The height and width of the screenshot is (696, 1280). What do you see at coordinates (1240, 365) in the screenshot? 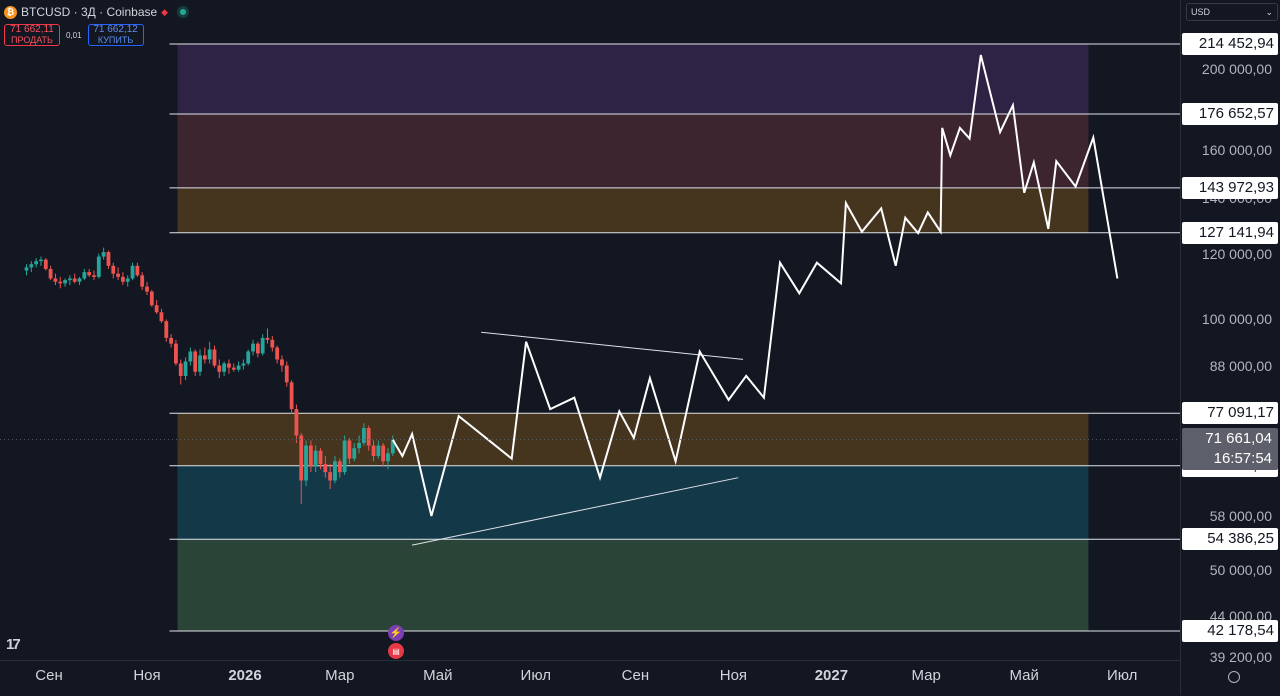
I see `y-tick-label: 88 000,00` at bounding box center [1240, 365].